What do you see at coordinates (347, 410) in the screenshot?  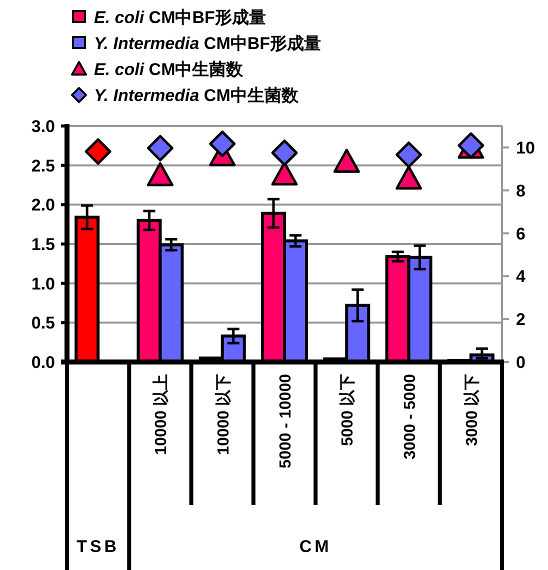 I see `x-tick-label: 5000 以下` at bounding box center [347, 410].